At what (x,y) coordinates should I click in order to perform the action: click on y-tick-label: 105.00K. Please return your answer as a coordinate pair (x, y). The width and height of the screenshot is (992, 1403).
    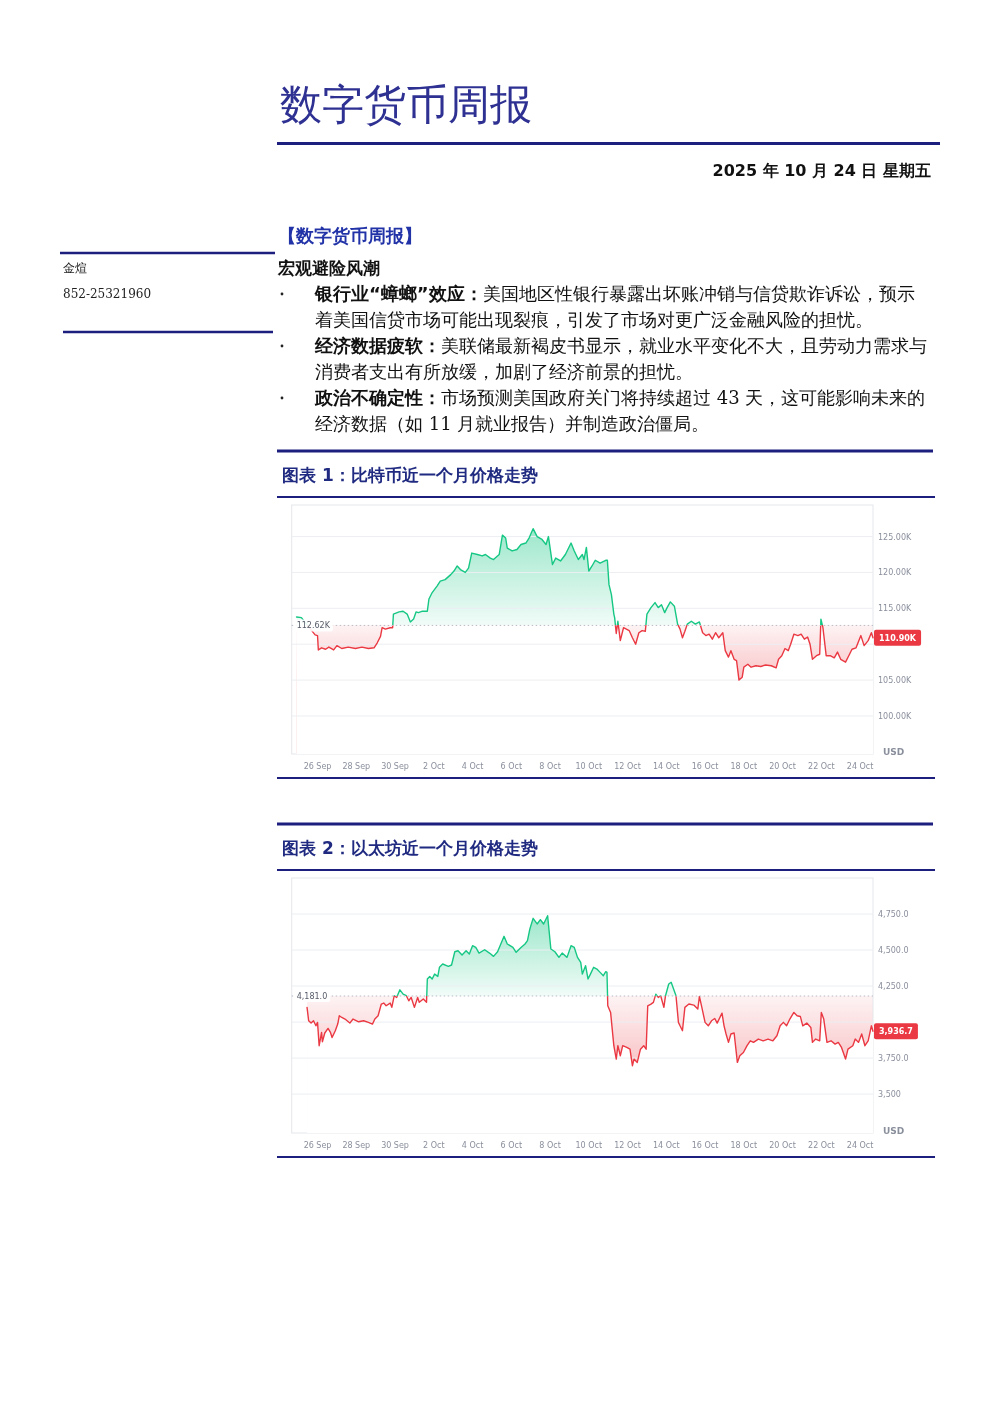
    Looking at the image, I should click on (895, 681).